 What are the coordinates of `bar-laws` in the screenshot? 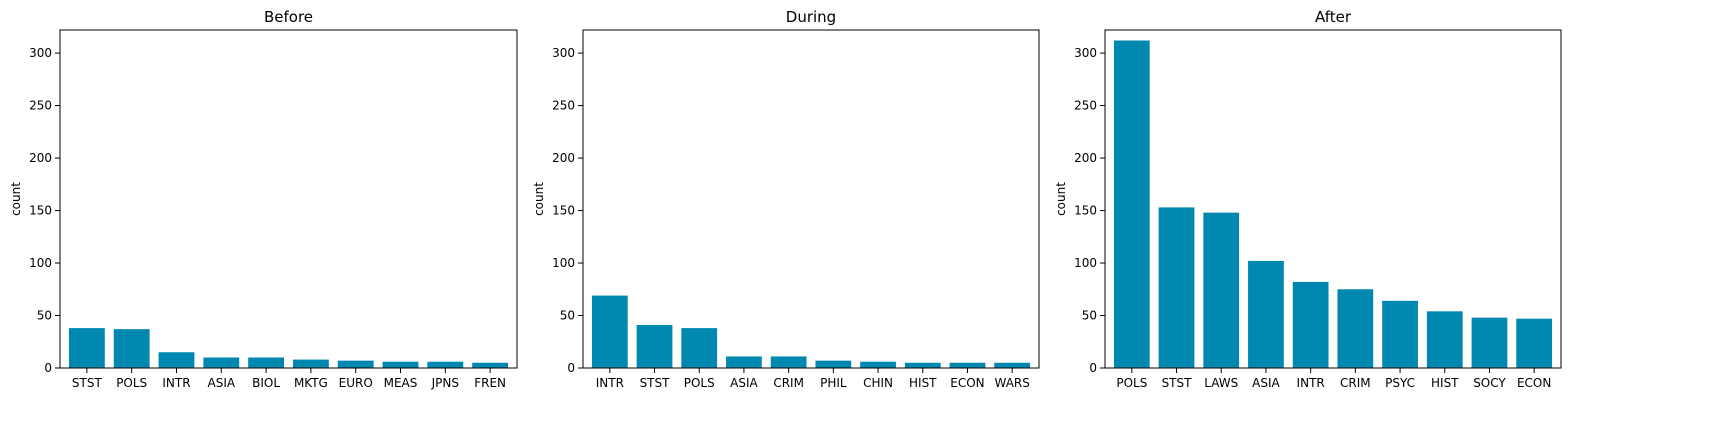 It's located at (1221, 290).